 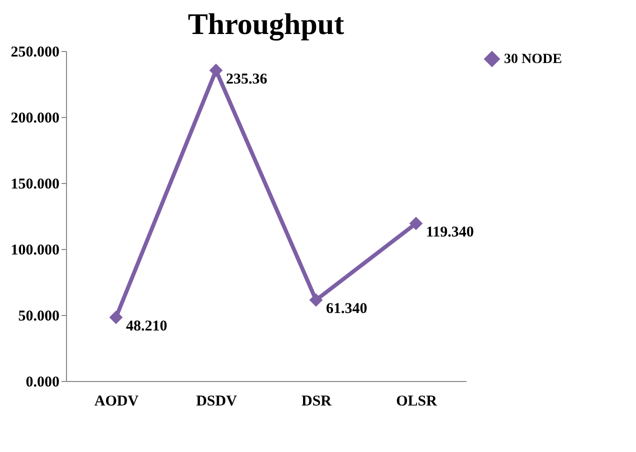 I want to click on data-label: 235.36, so click(x=247, y=79).